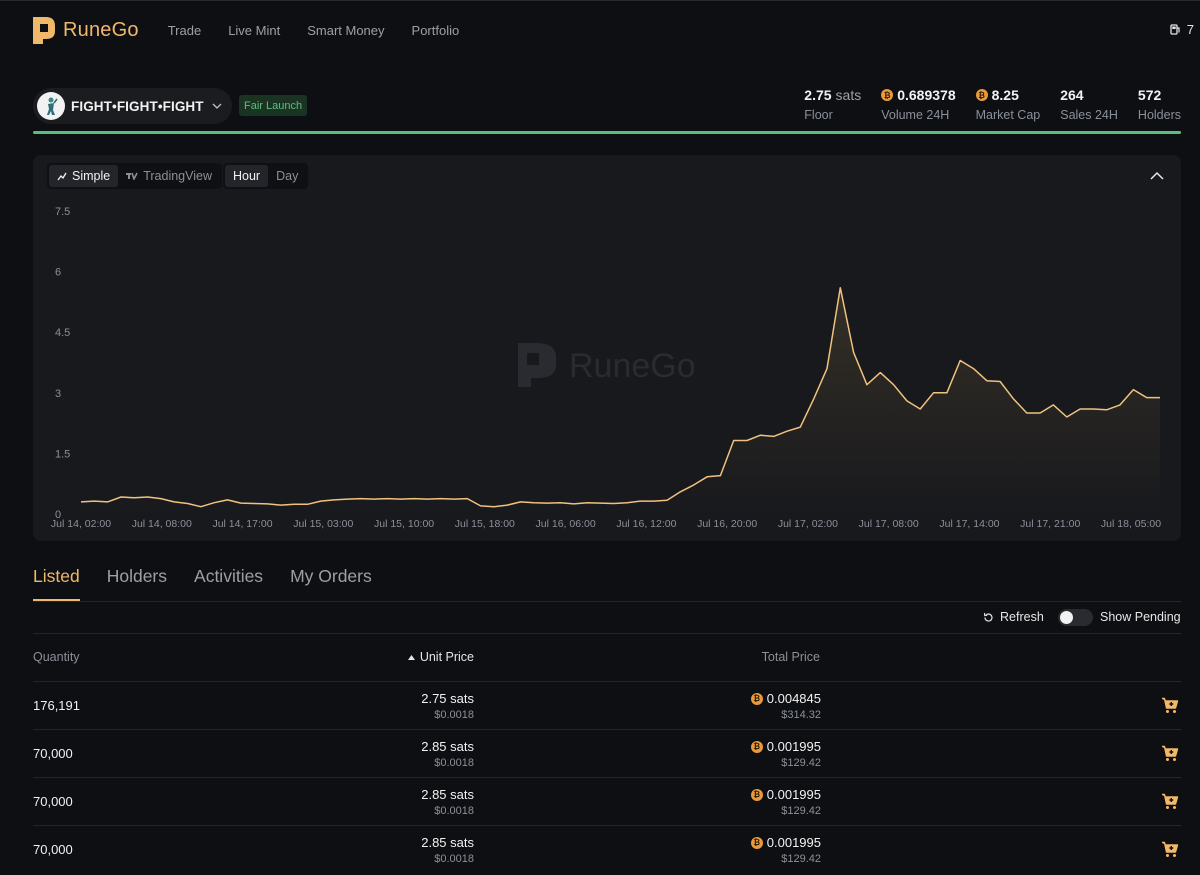  Describe the element at coordinates (178, 176) in the screenshot. I see `tradingview-label: TradingView` at that location.